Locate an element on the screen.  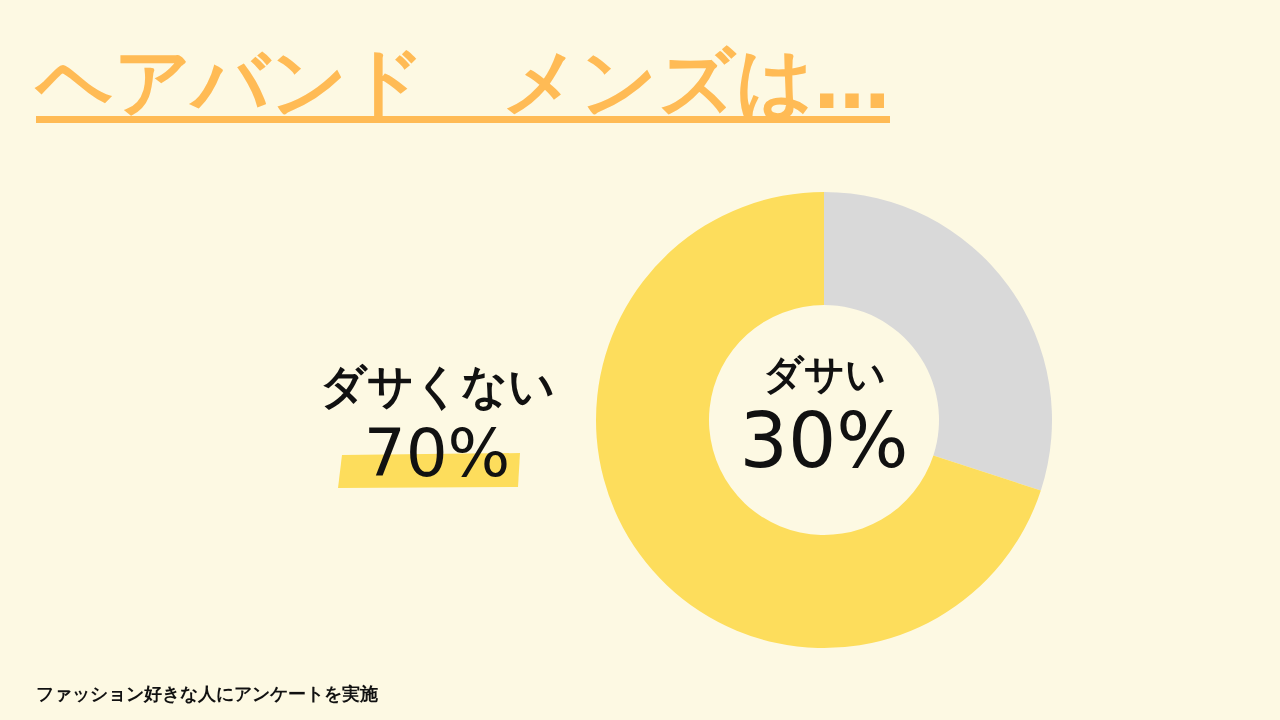
slice-label: ダサくない is located at coordinates (437, 386).